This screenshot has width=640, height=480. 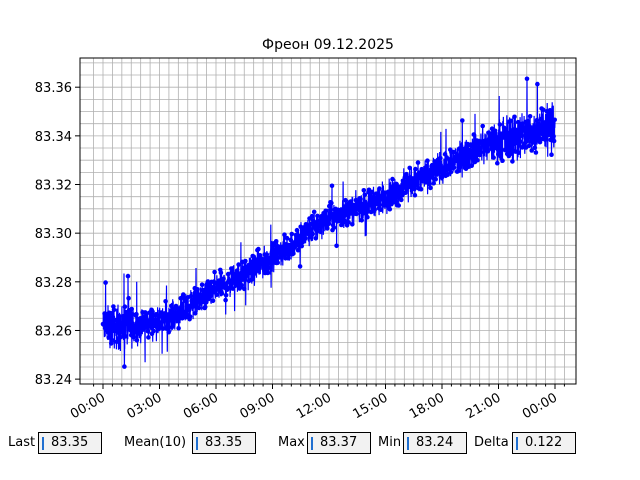 What do you see at coordinates (53, 88) in the screenshot?
I see `y-tick-label: 83.36` at bounding box center [53, 88].